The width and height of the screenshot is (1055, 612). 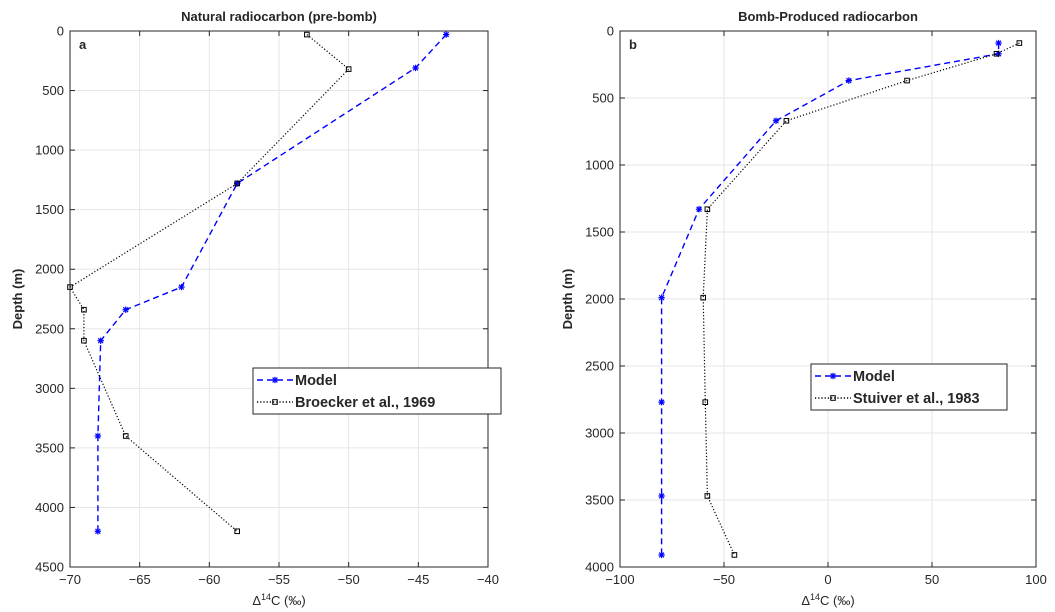 I want to click on chart-title: Natural radiocarbon (pre-bomb), so click(x=279, y=16).